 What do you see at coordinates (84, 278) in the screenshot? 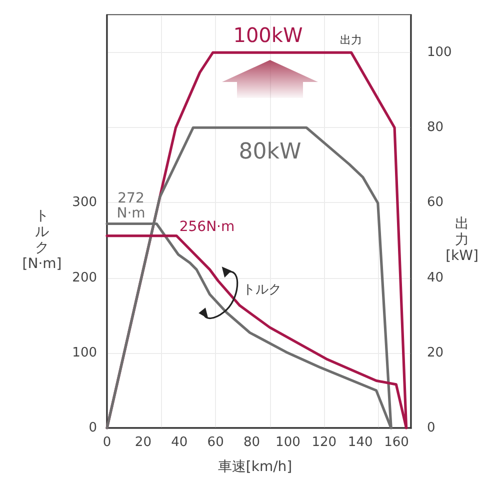
I see `y-tick-label: 200` at bounding box center [84, 278].